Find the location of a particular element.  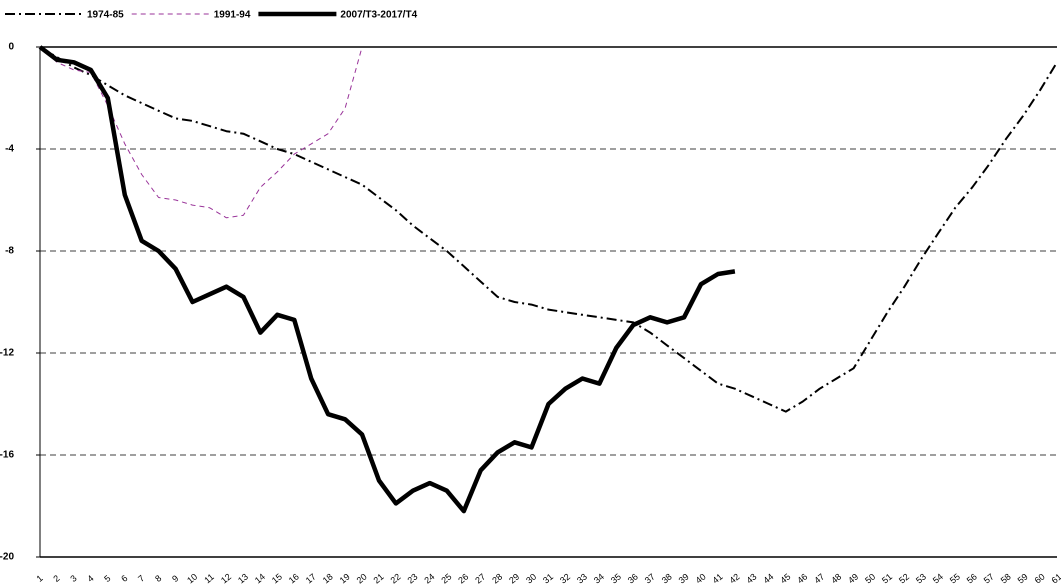

x-tick-label: 24 is located at coordinates (429, 578).